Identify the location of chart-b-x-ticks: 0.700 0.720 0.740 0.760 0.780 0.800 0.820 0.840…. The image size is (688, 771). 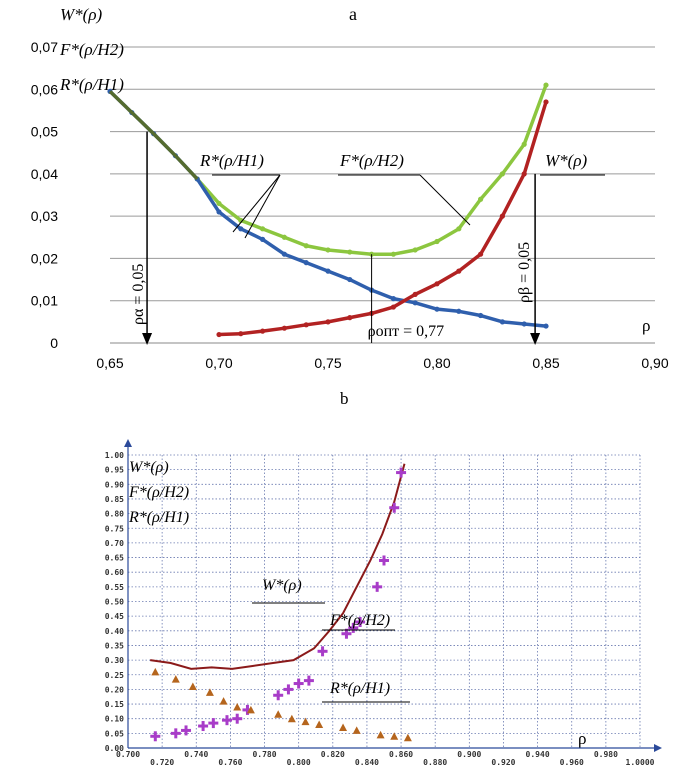
(385, 758).